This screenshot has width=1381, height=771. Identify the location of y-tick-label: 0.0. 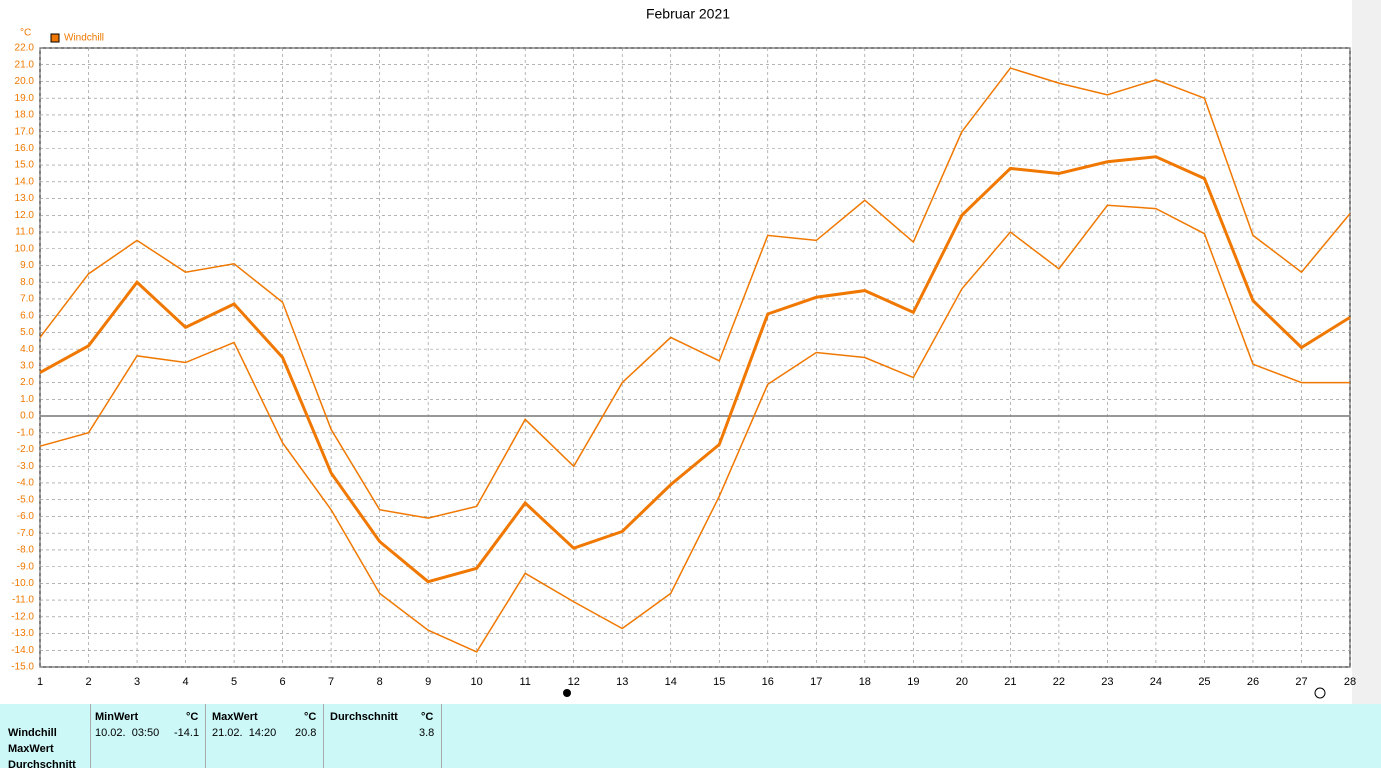
(27, 416).